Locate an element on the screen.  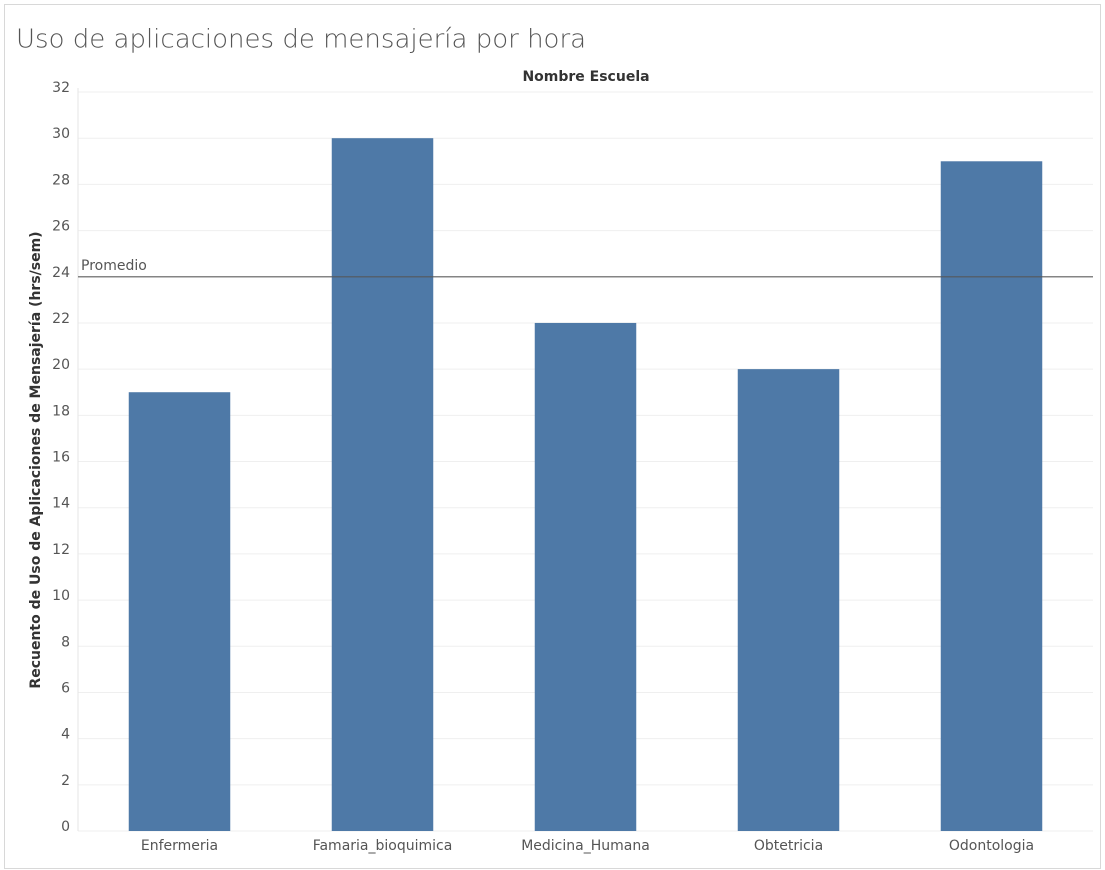
y-tick-label: 14 is located at coordinates (61, 504).